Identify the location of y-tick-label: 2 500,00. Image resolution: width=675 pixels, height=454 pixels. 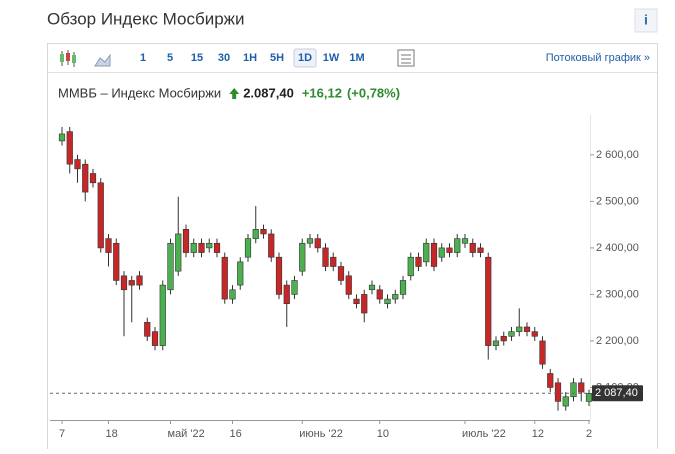
(617, 201).